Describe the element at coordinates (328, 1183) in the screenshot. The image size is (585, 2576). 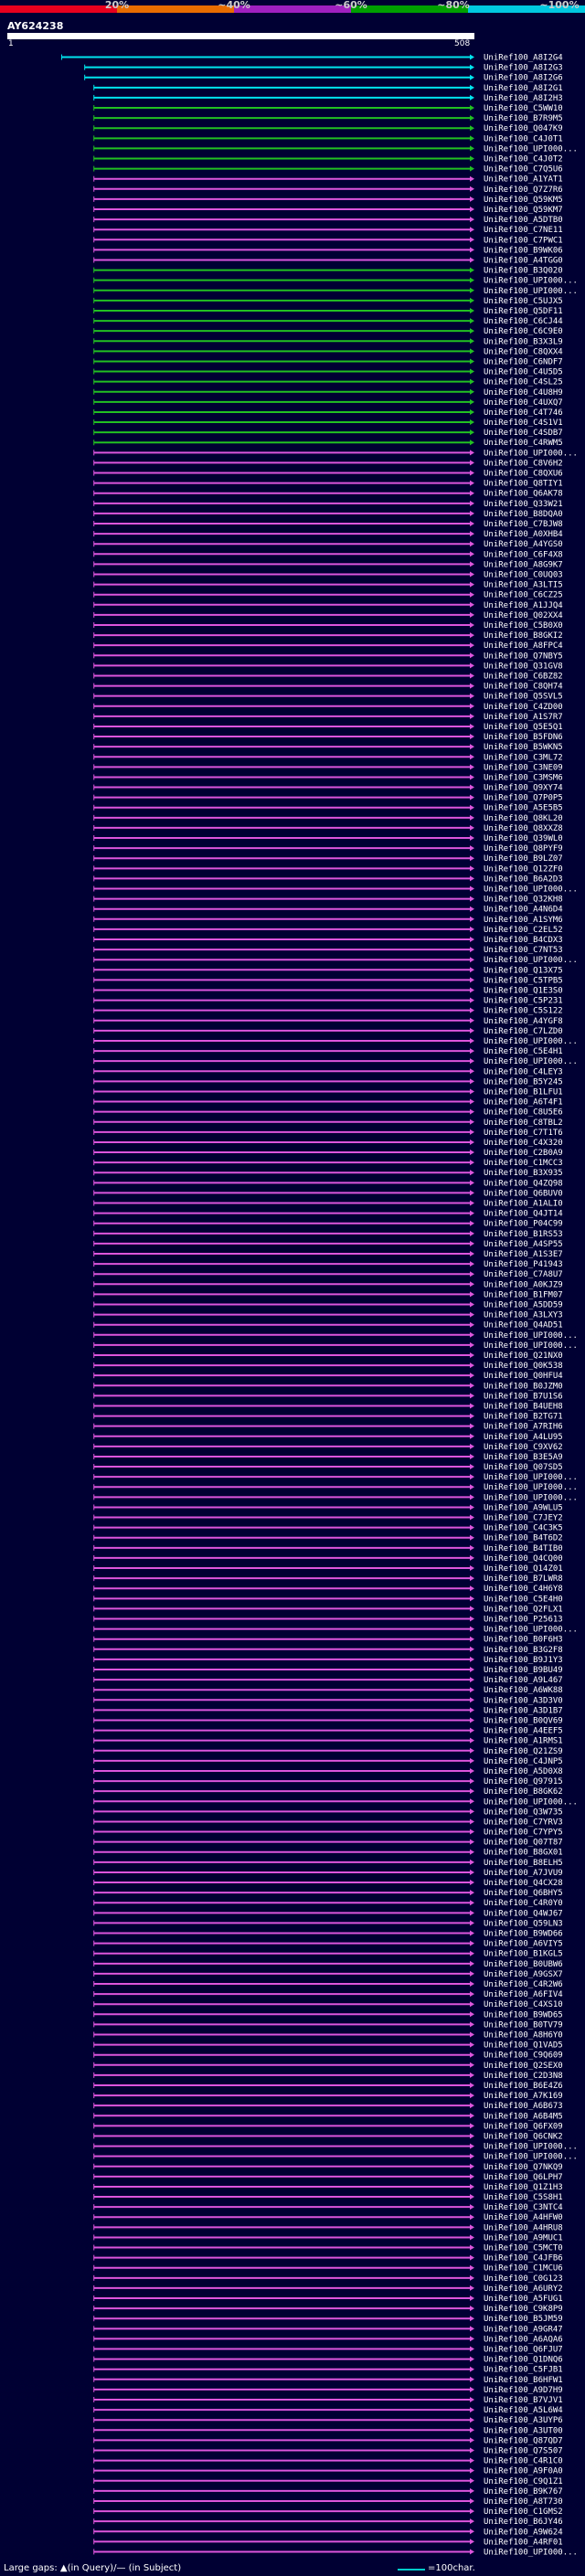
I see `hit-row: UniRef100_Q4ZQ98` at that location.